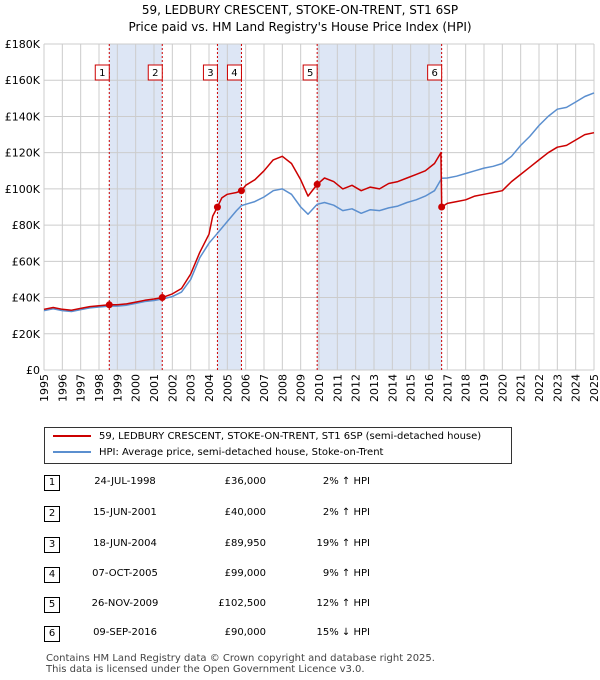  What do you see at coordinates (26, 298) in the screenshot?
I see `y-tick-label: £40K` at bounding box center [26, 298].